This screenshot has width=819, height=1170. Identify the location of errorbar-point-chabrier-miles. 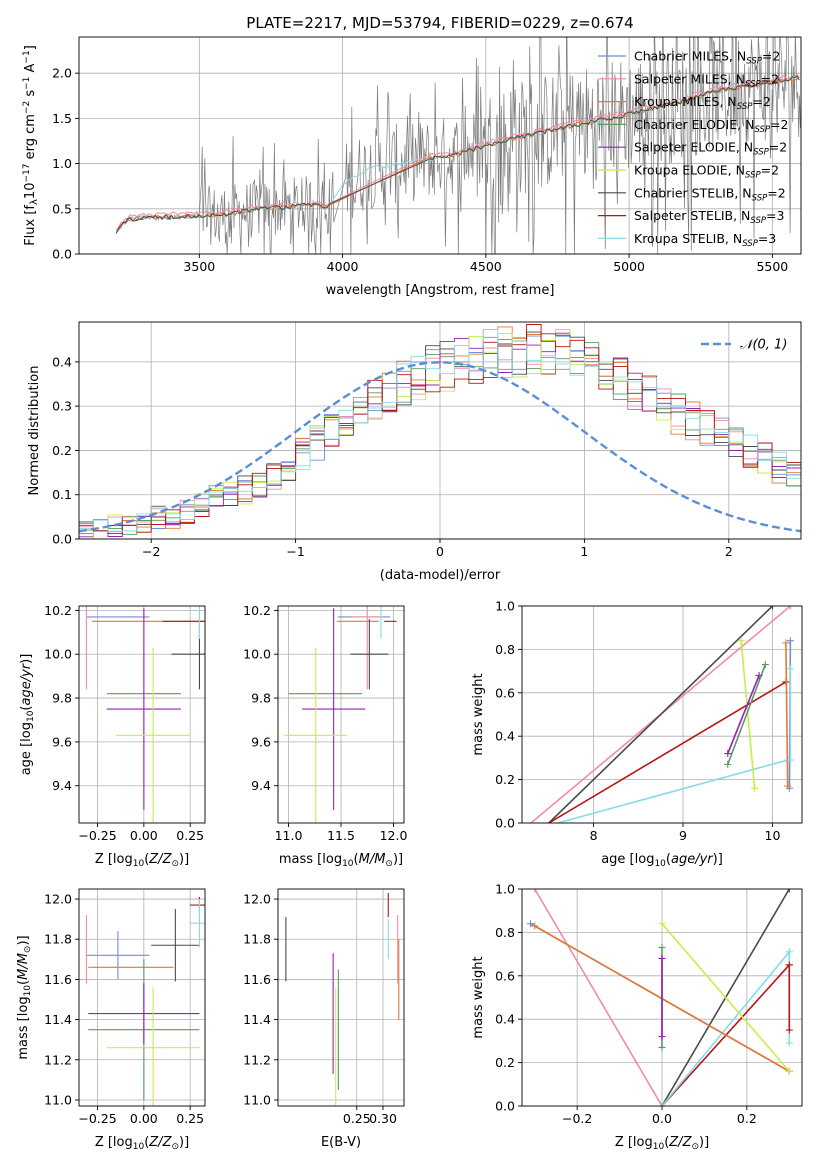
(118, 955).